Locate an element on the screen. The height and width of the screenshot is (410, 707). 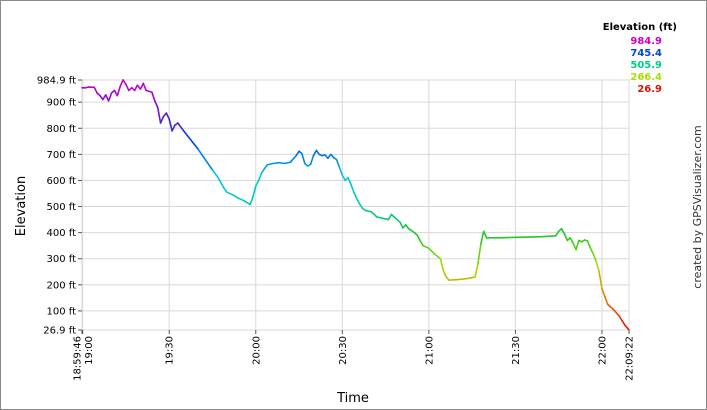
legend-value: 745.4 is located at coordinates (646, 53).